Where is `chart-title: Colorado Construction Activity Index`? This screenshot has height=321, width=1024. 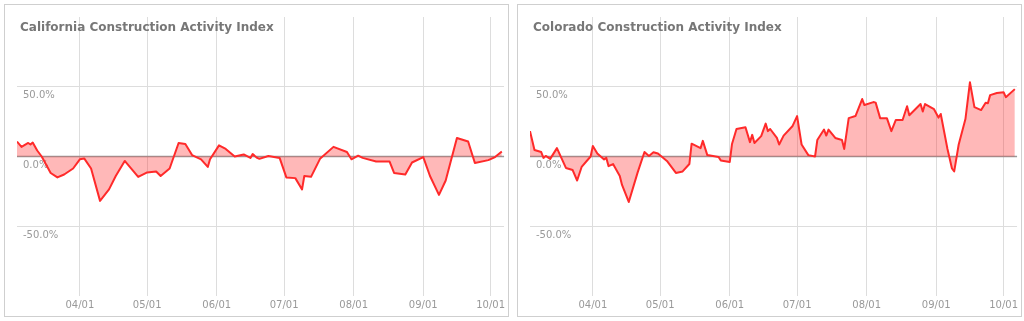 chart-title: Colorado Construction Activity Index is located at coordinates (657, 27).